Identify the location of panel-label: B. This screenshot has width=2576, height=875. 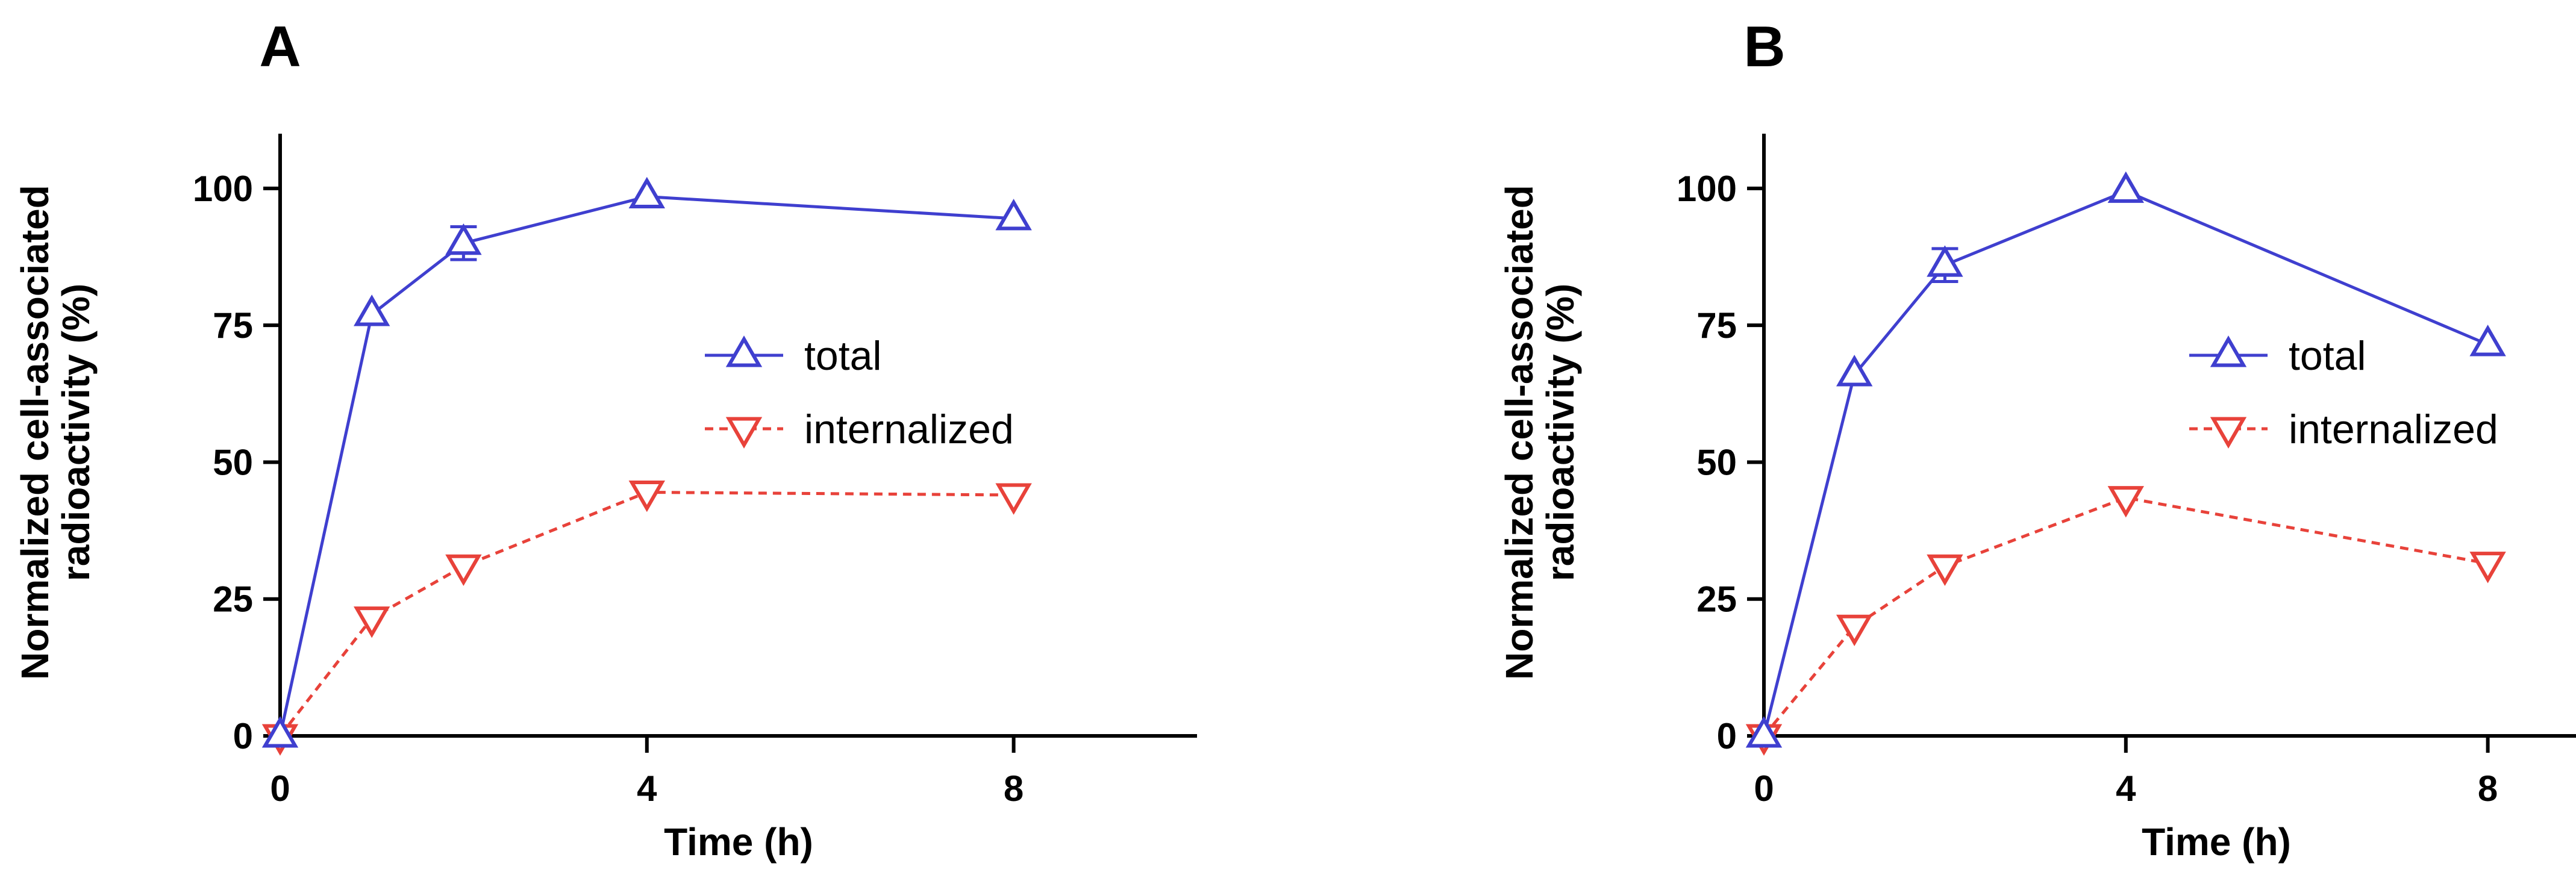
(1764, 46).